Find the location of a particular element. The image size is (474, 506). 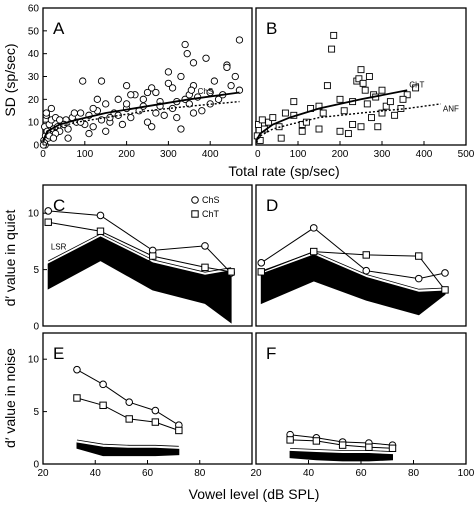

band-annotation: HSR is located at coordinates (142, 263).